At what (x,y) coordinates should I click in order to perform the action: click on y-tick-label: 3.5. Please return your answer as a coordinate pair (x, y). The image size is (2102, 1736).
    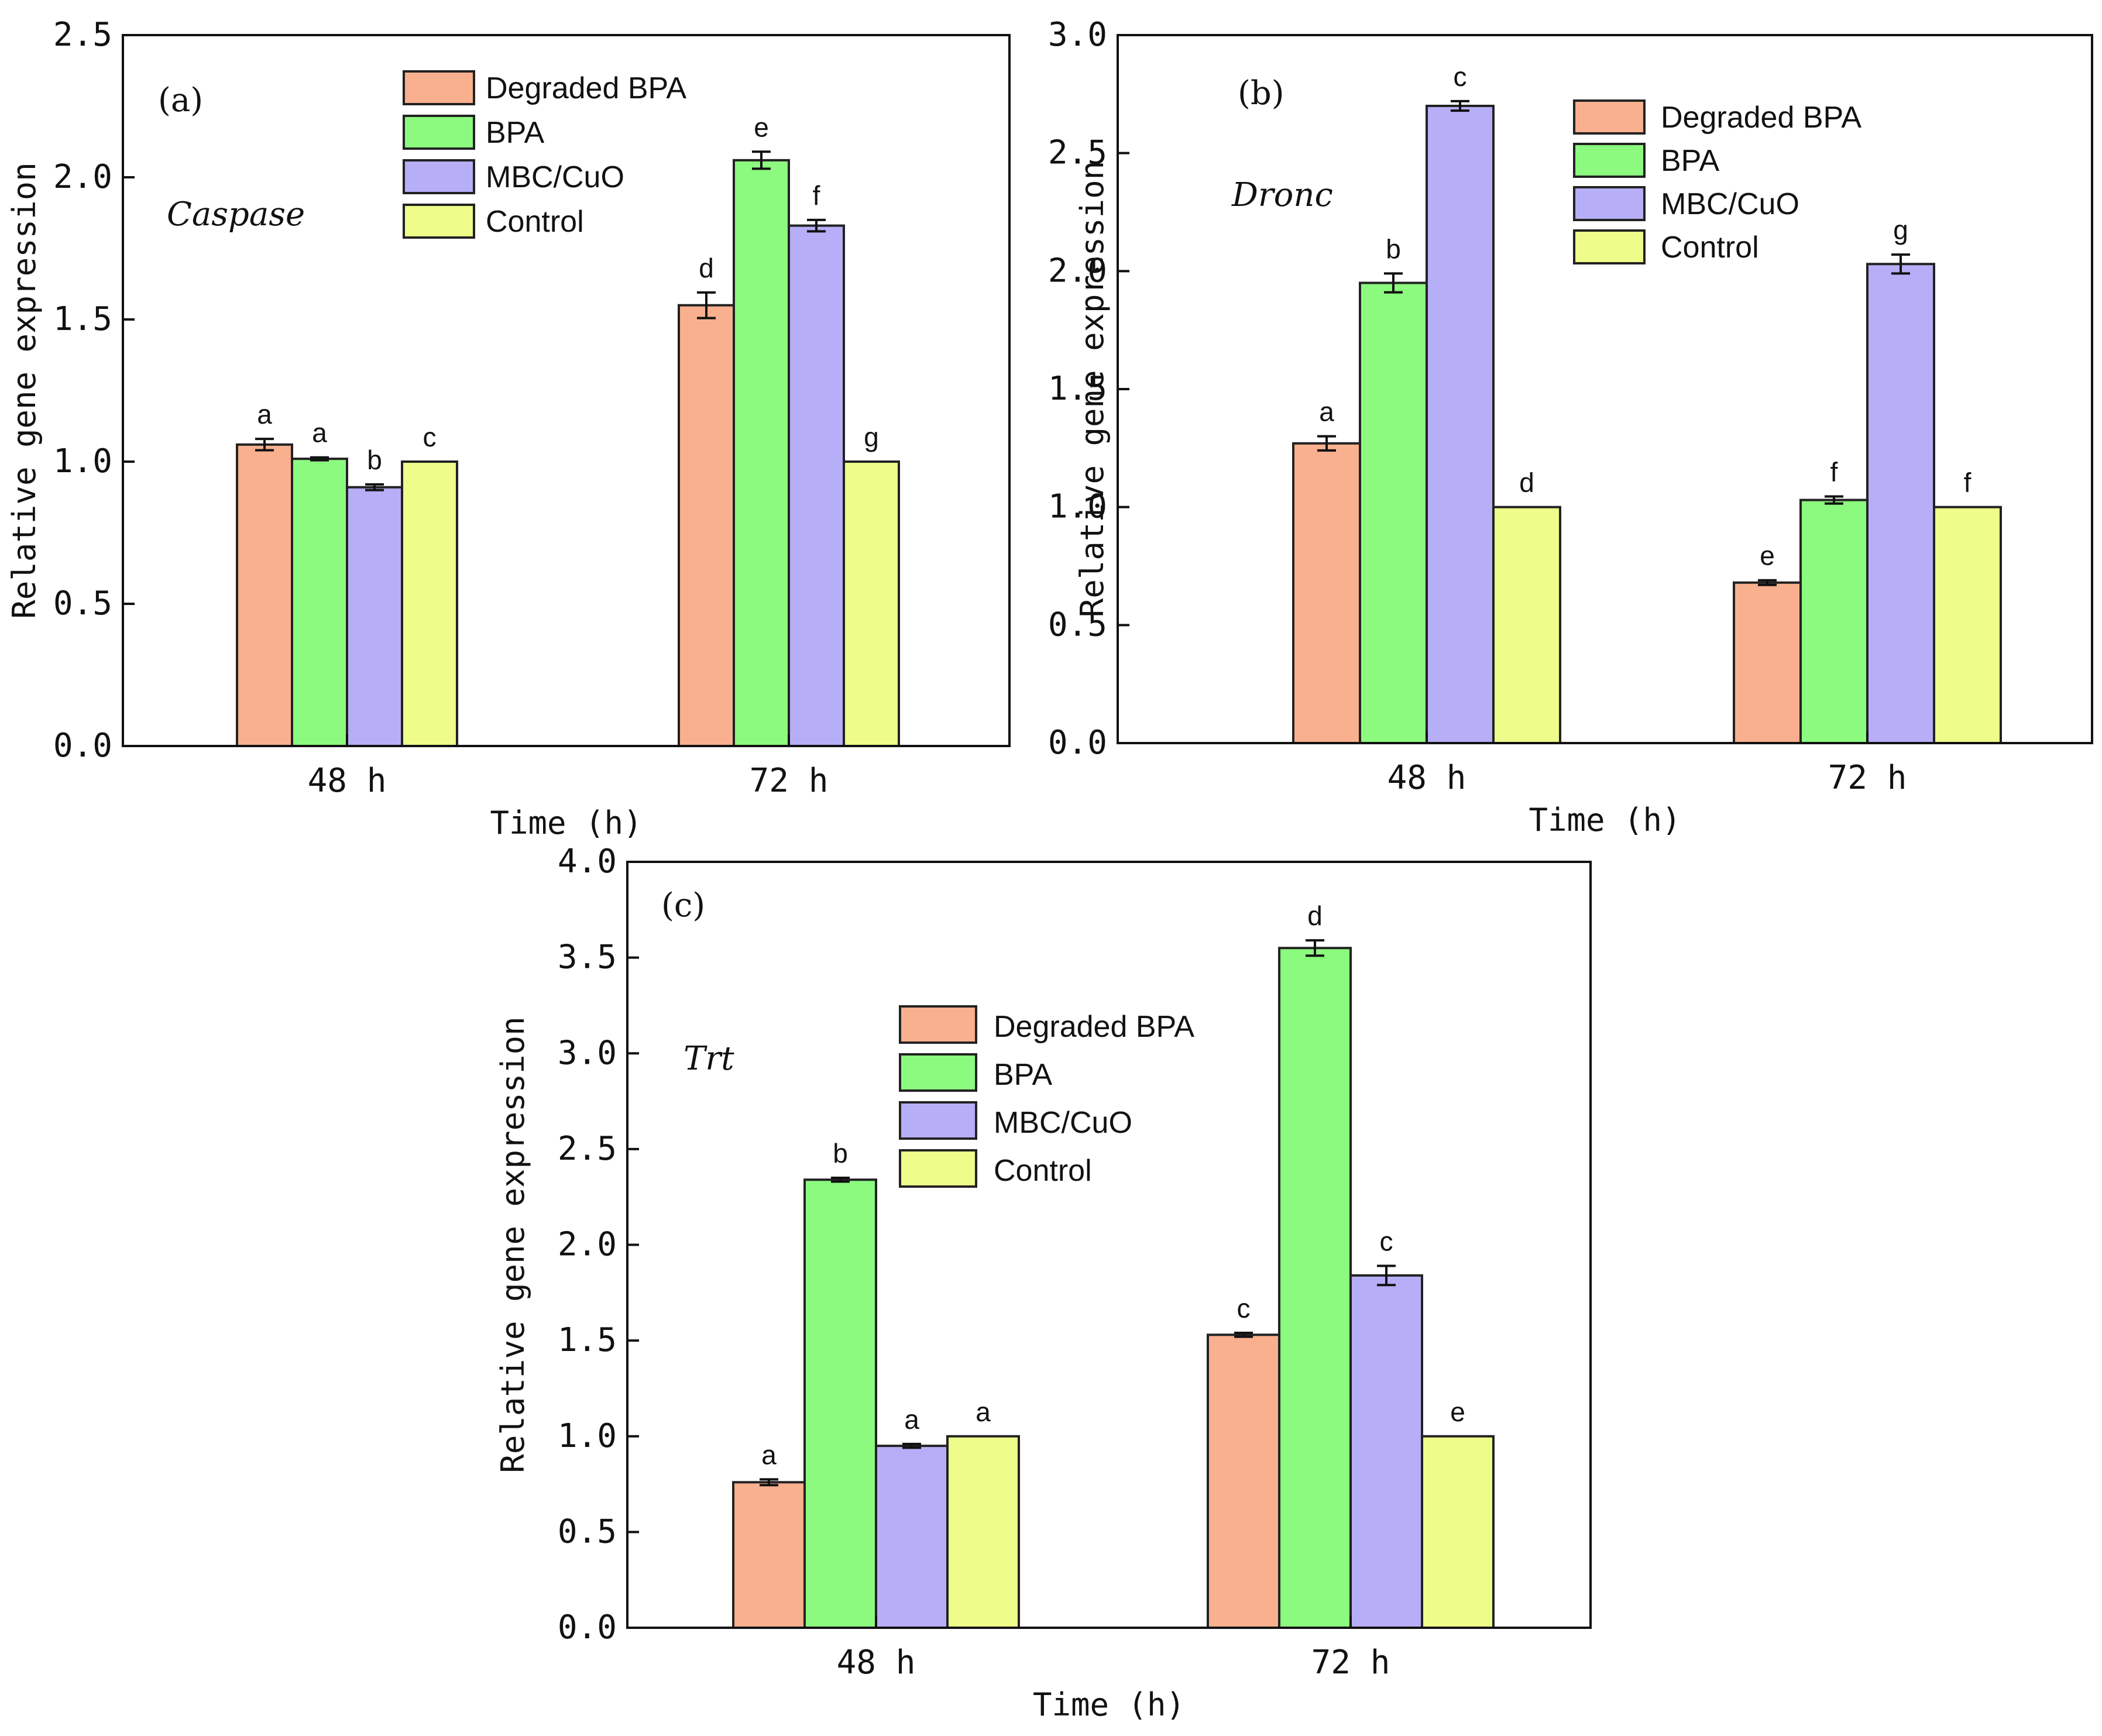
    Looking at the image, I should click on (587, 958).